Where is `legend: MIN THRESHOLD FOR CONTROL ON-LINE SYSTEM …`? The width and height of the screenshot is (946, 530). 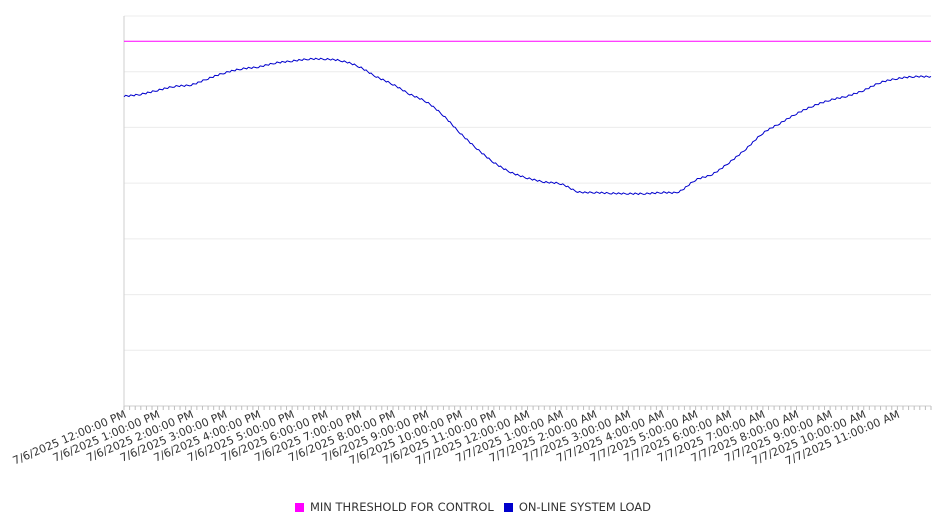
legend: MIN THRESHOLD FOR CONTROL ON-LINE SYSTEM … is located at coordinates (473, 507).